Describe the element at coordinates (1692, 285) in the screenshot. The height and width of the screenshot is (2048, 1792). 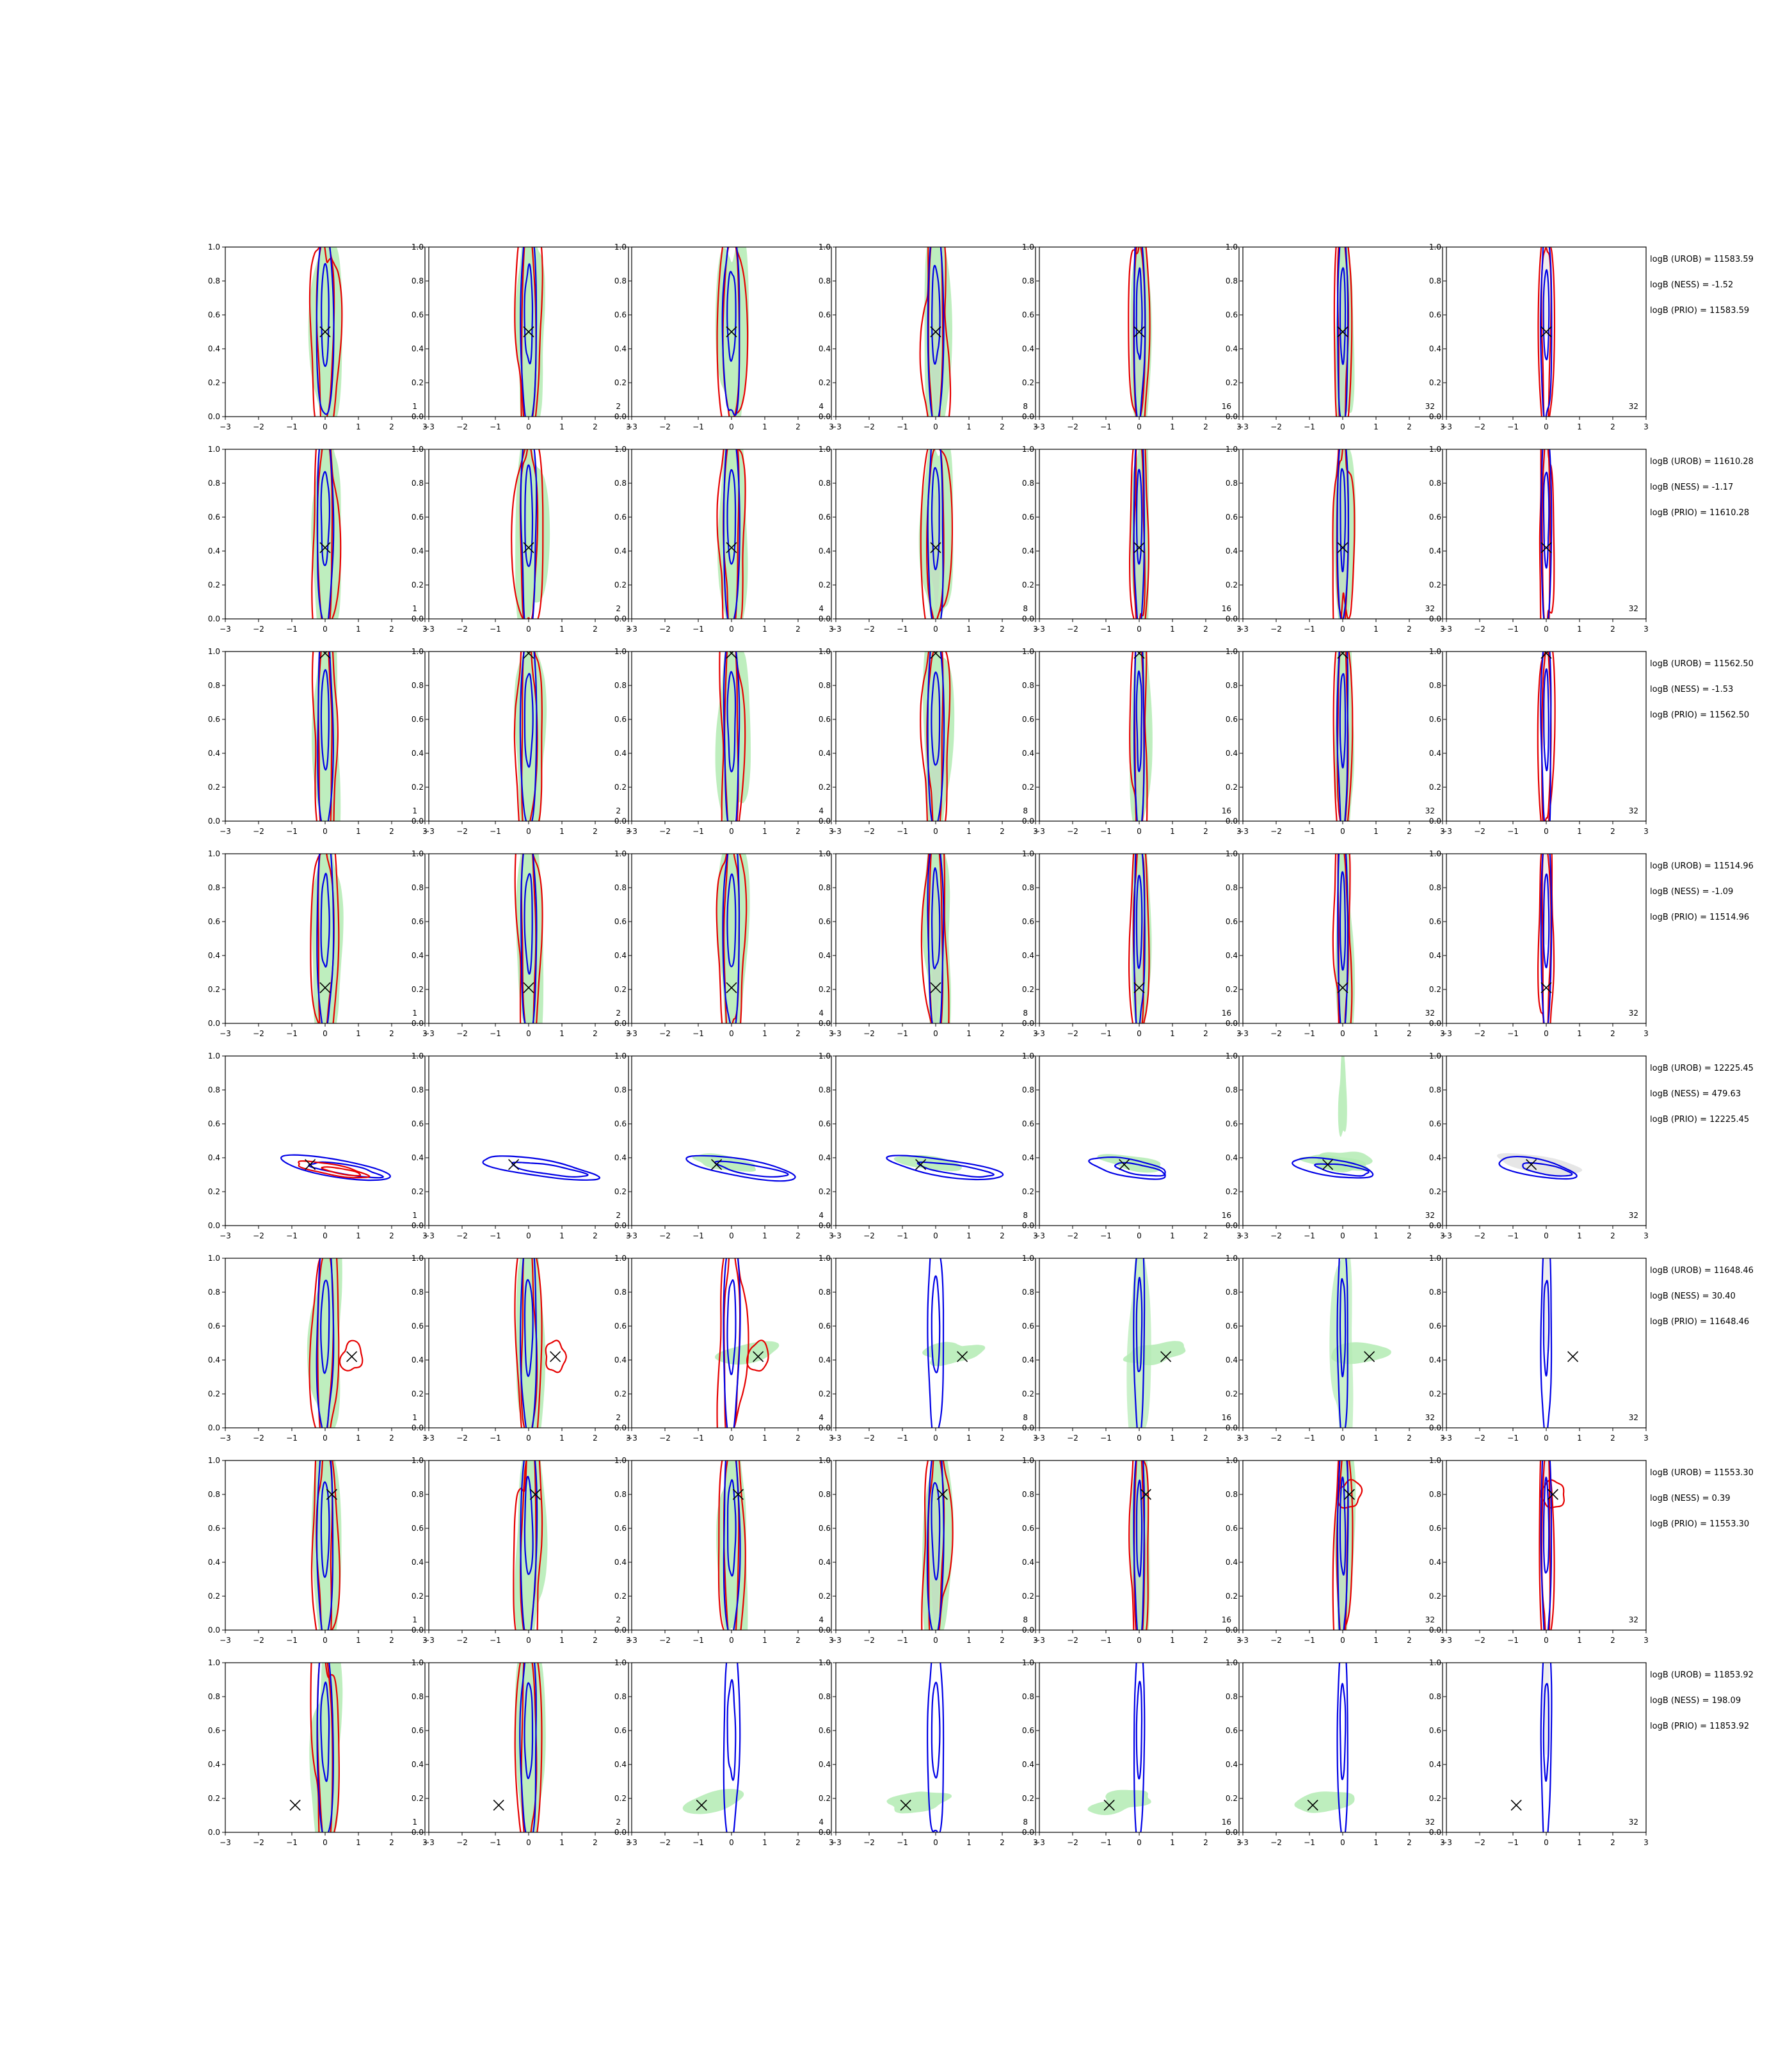
I see `logb-annotation: logB (NESS) = -1.52` at that location.